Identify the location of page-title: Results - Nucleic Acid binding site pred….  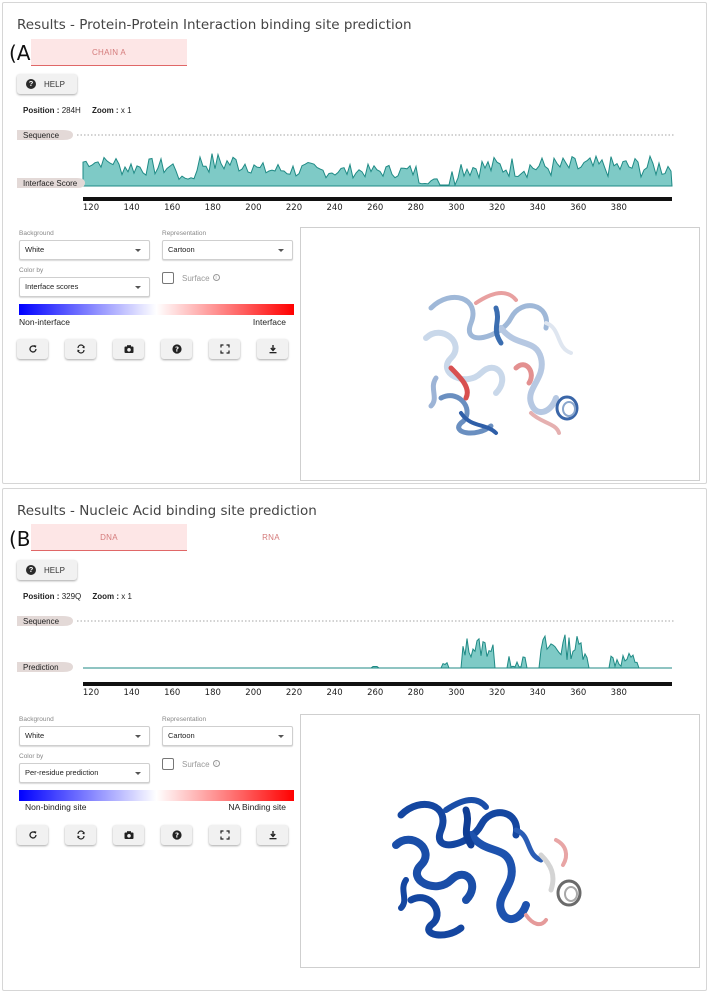
(167, 511).